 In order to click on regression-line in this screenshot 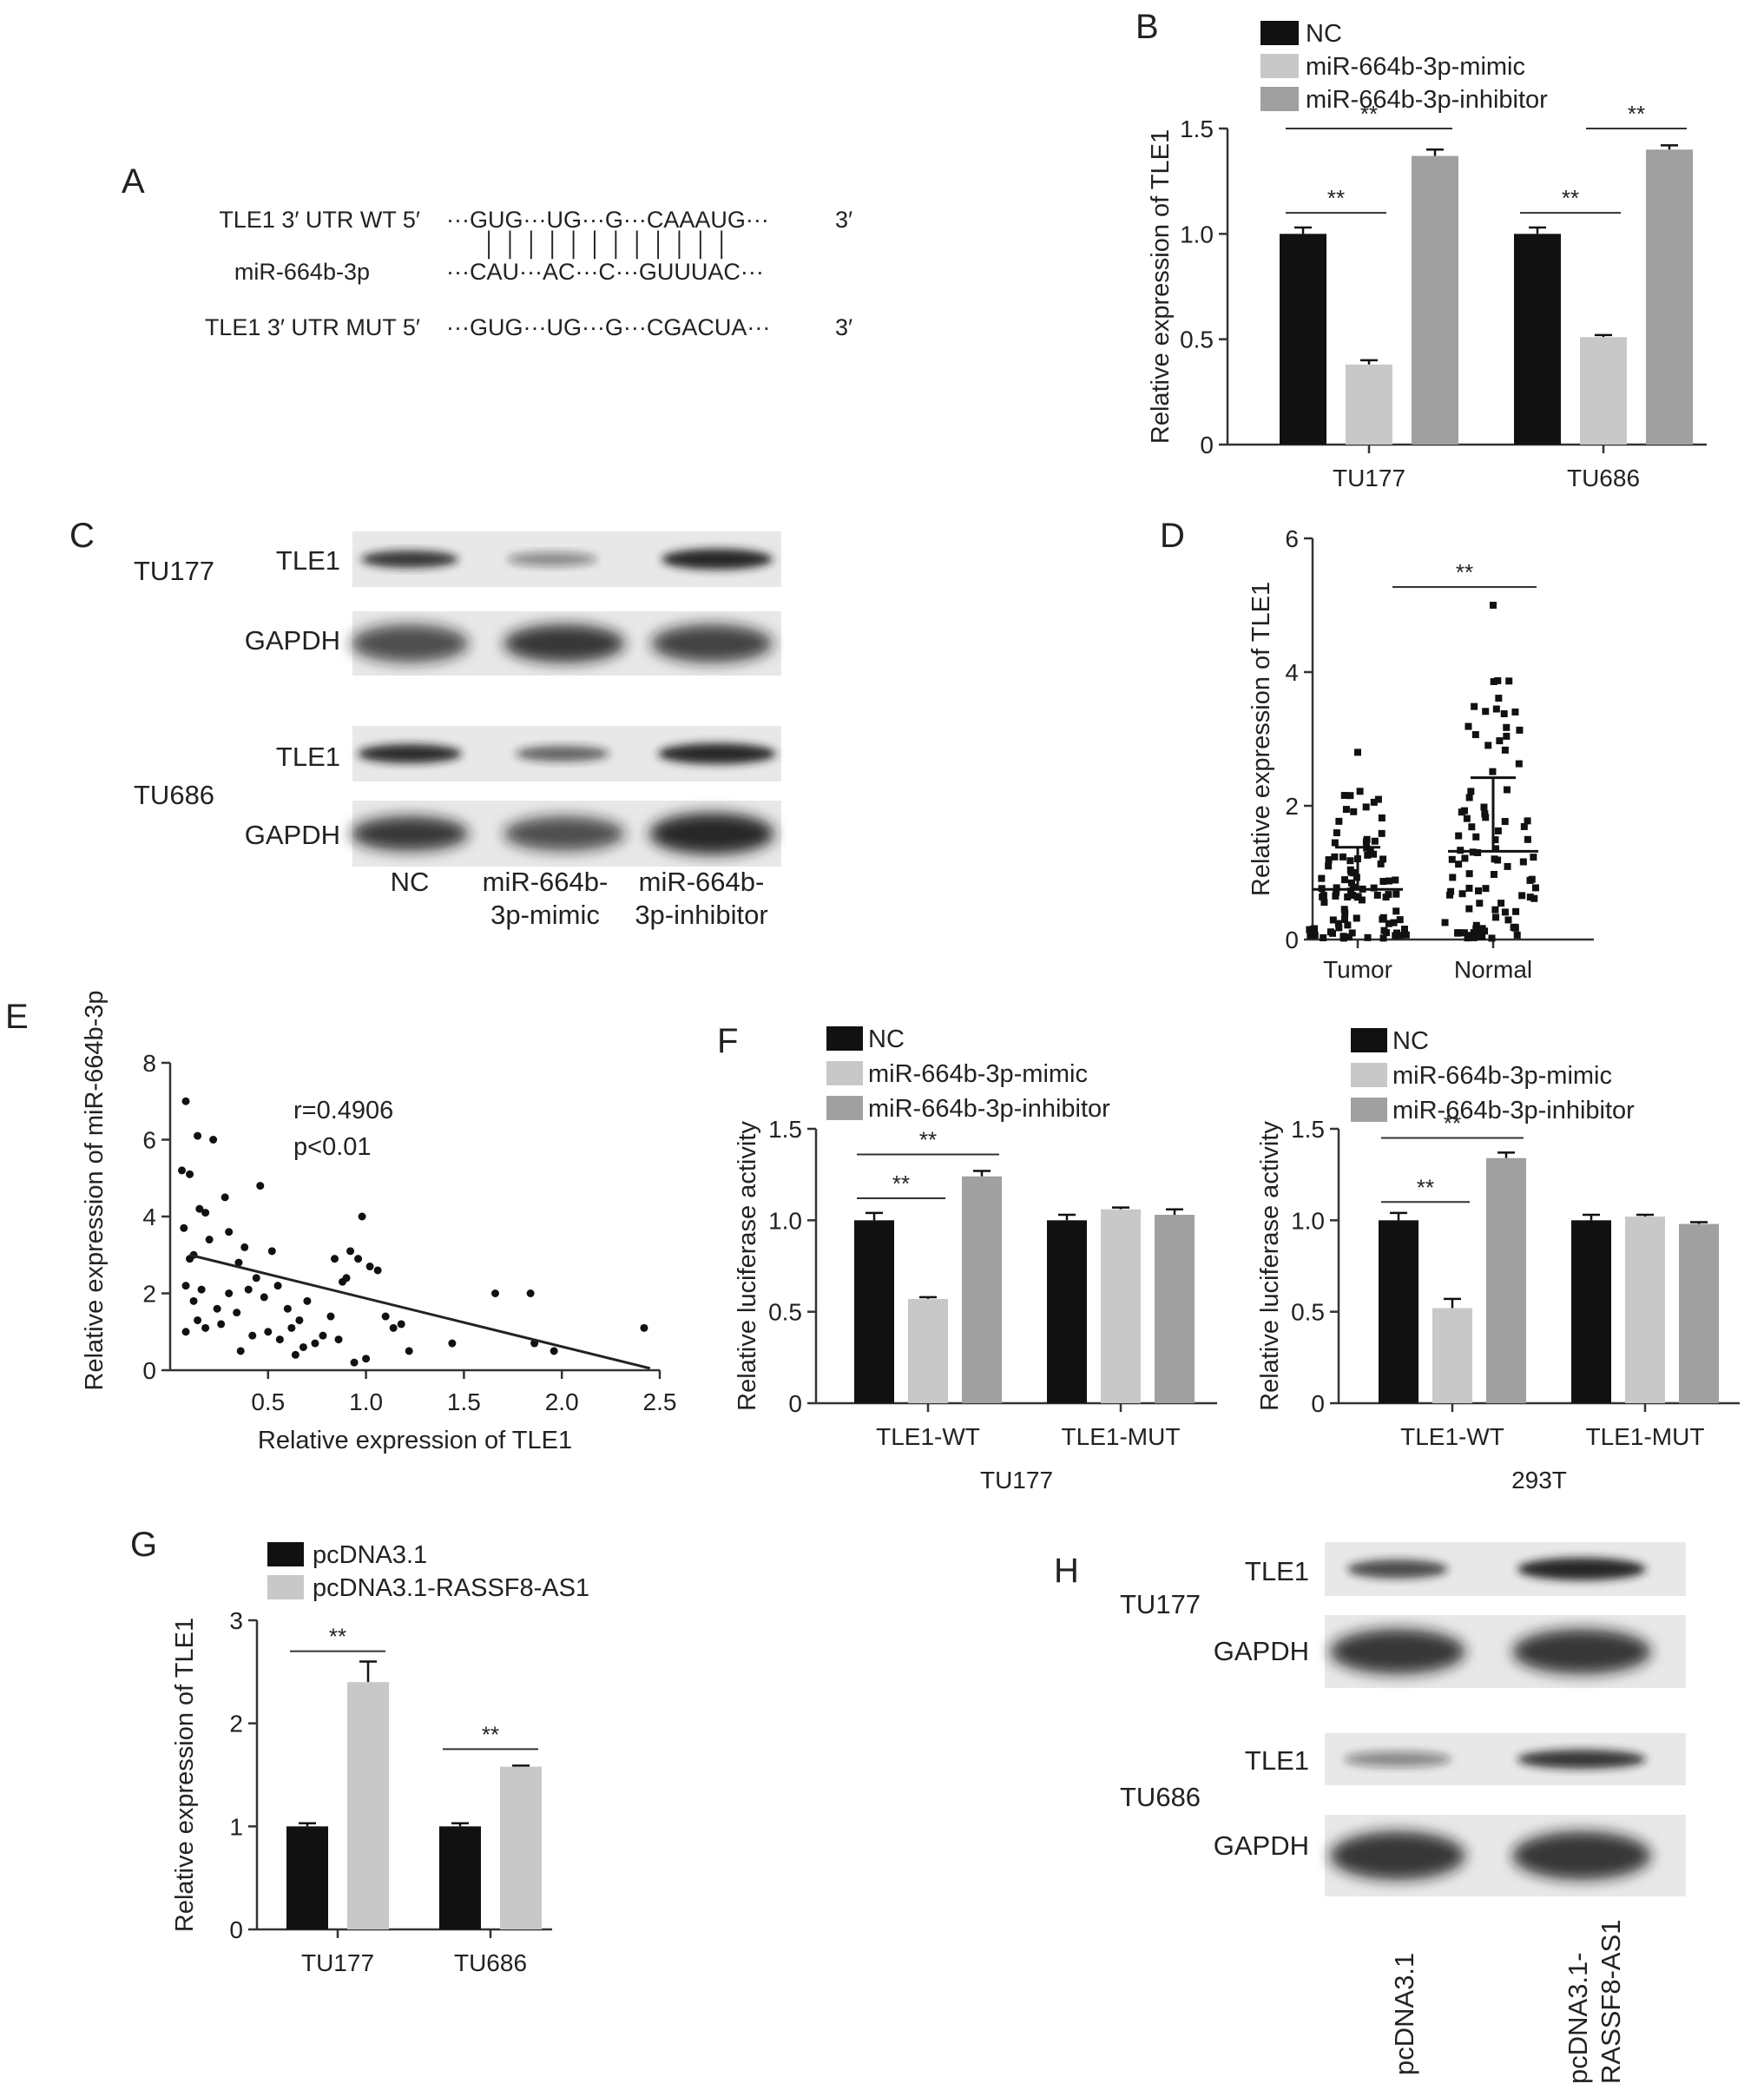, I will do `click(420, 1311)`.